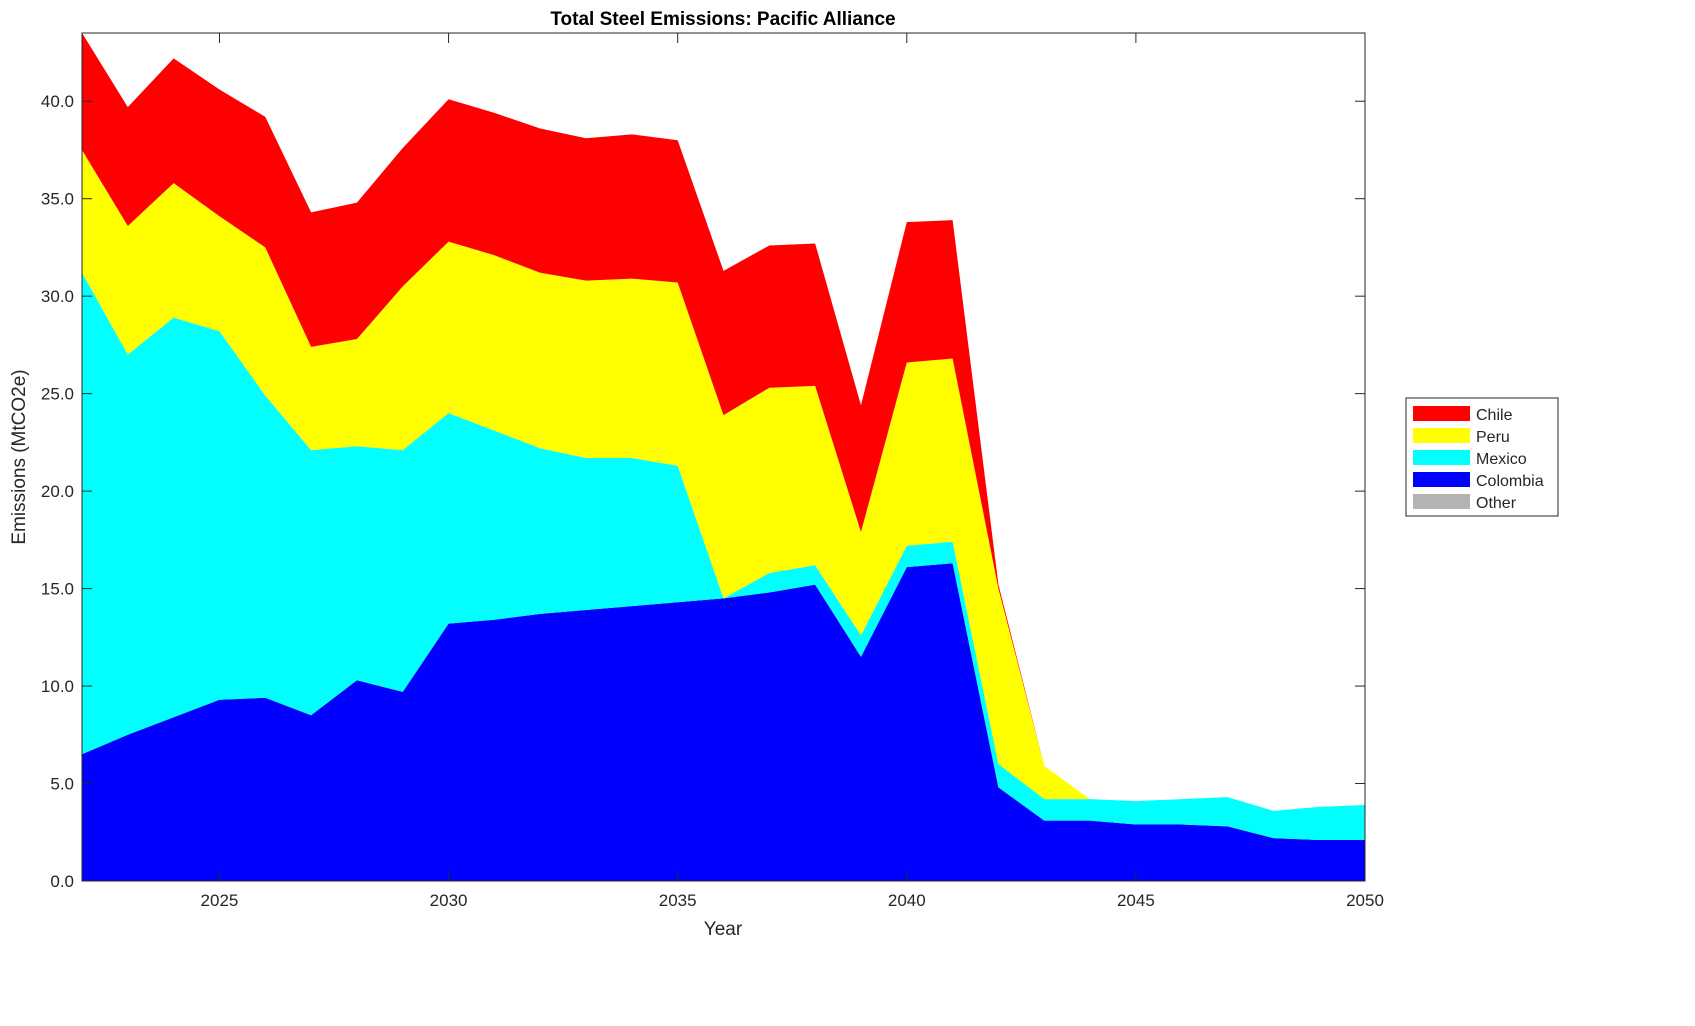 This screenshot has width=1695, height=1026. I want to click on y-tick-label: 35.0, so click(57, 199).